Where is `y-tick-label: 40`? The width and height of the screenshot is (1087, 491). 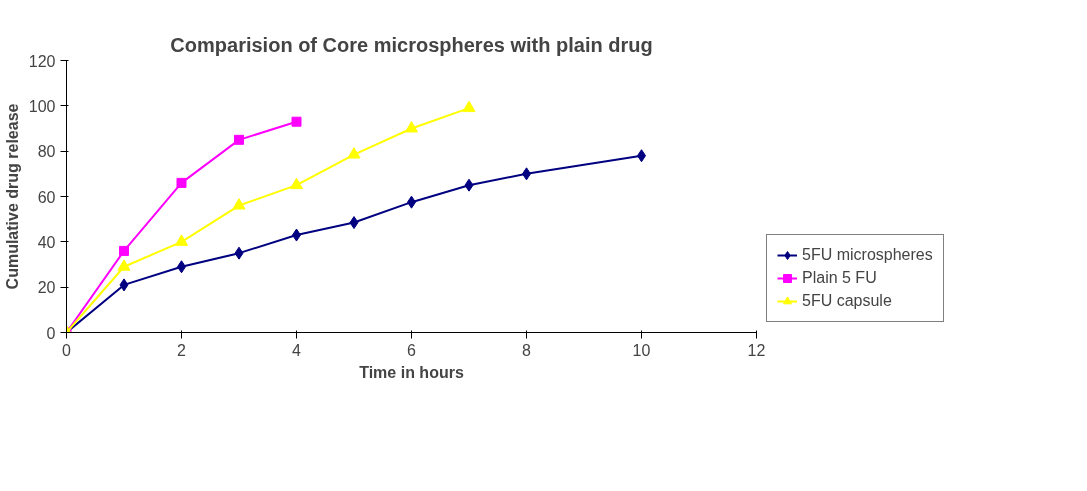
y-tick-label: 40 is located at coordinates (46, 242).